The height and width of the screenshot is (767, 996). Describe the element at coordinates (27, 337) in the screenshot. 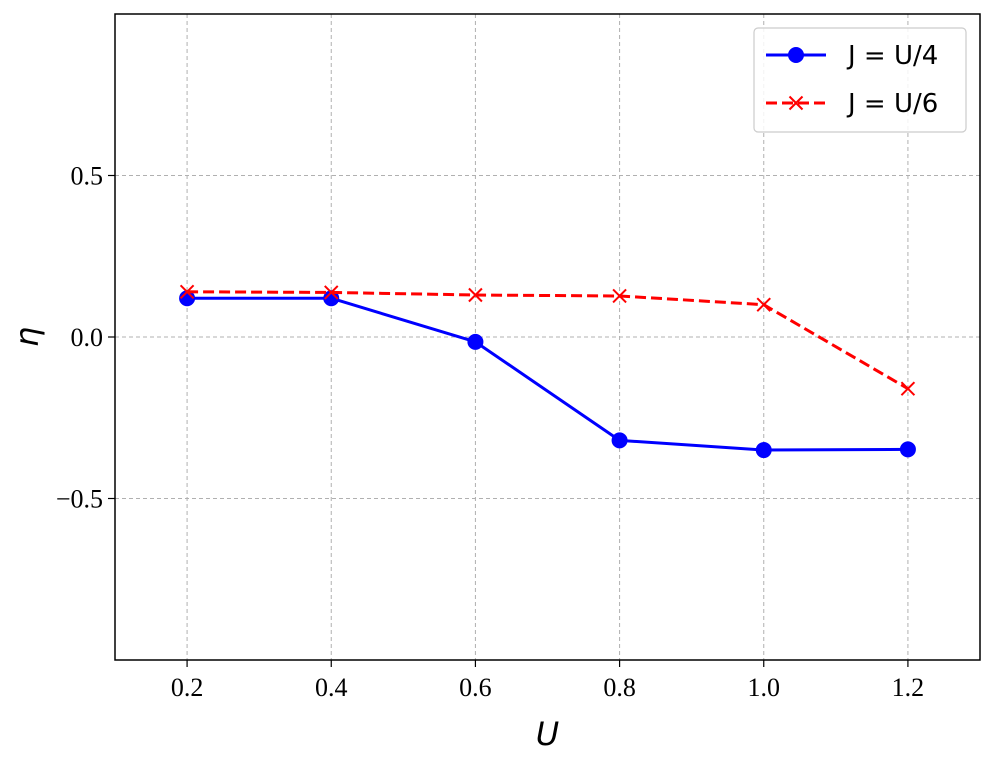

I see `y-axis-label: η` at that location.